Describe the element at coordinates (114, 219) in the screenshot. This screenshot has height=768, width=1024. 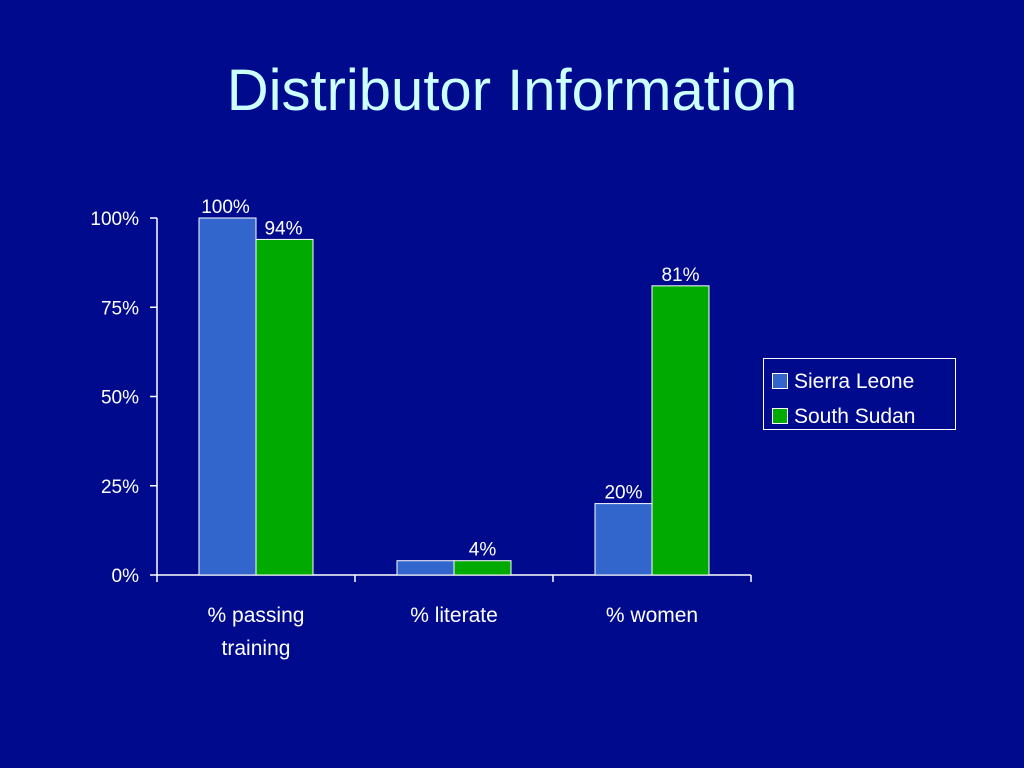
I see `y-tick-label: 100%` at that location.